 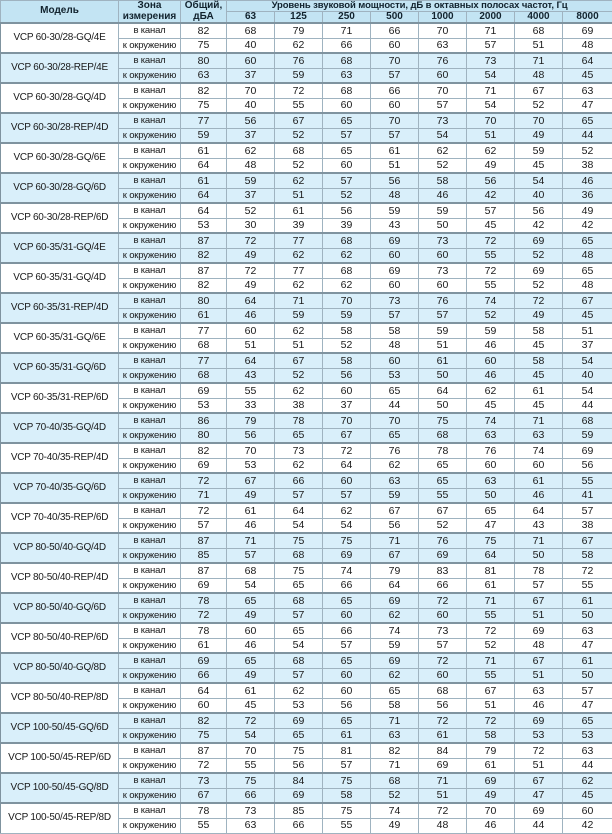 What do you see at coordinates (251, 450) in the screenshot?
I see `band-63-cell: 70` at bounding box center [251, 450].